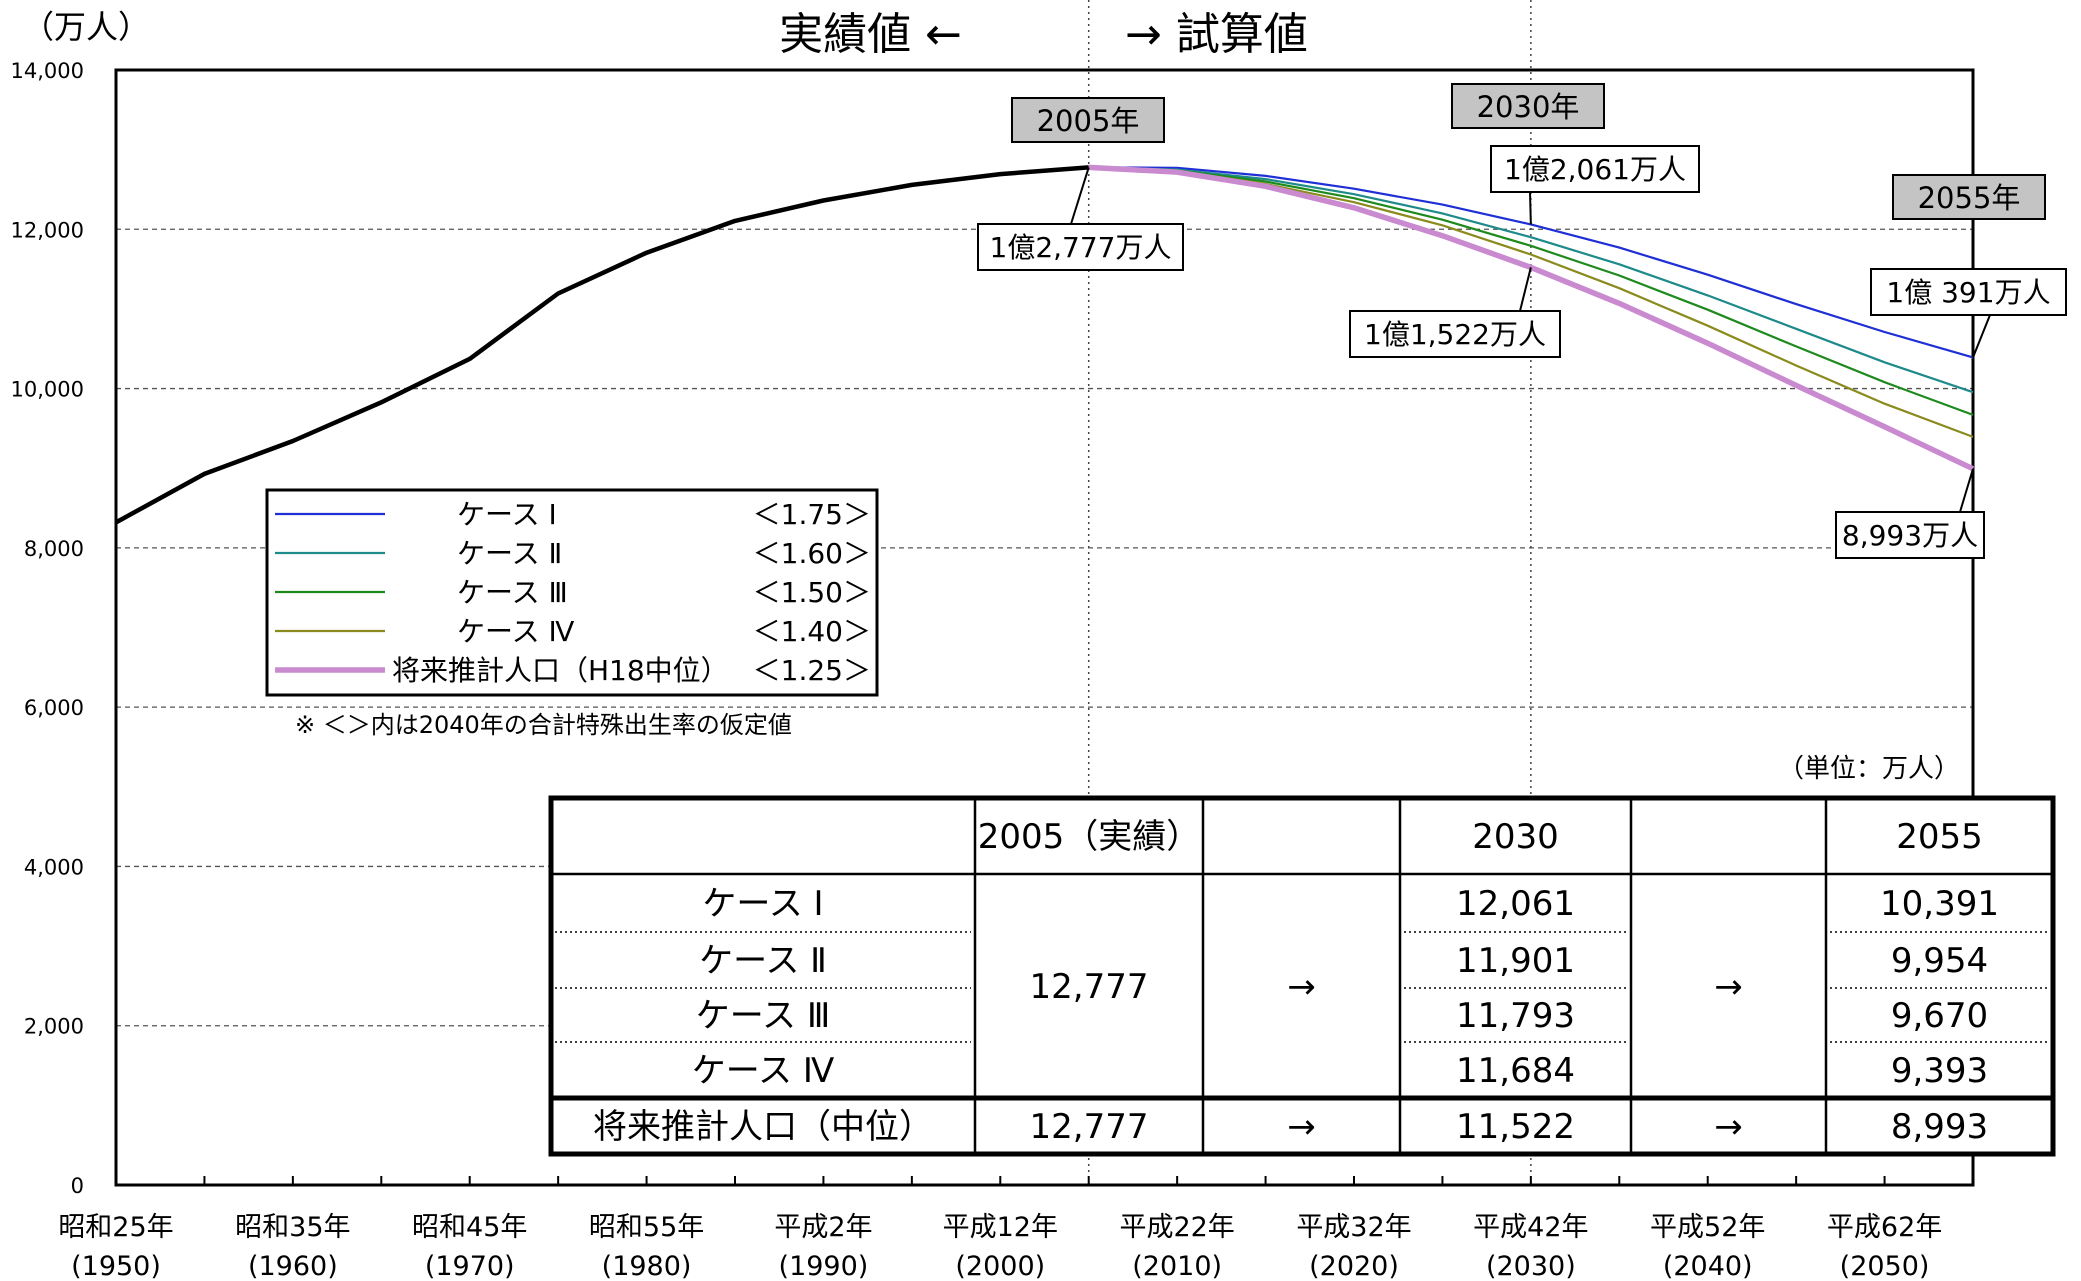 The height and width of the screenshot is (1281, 2081). Describe the element at coordinates (1939, 904) in the screenshot. I see `table-cell-2055: 10,391` at that location.